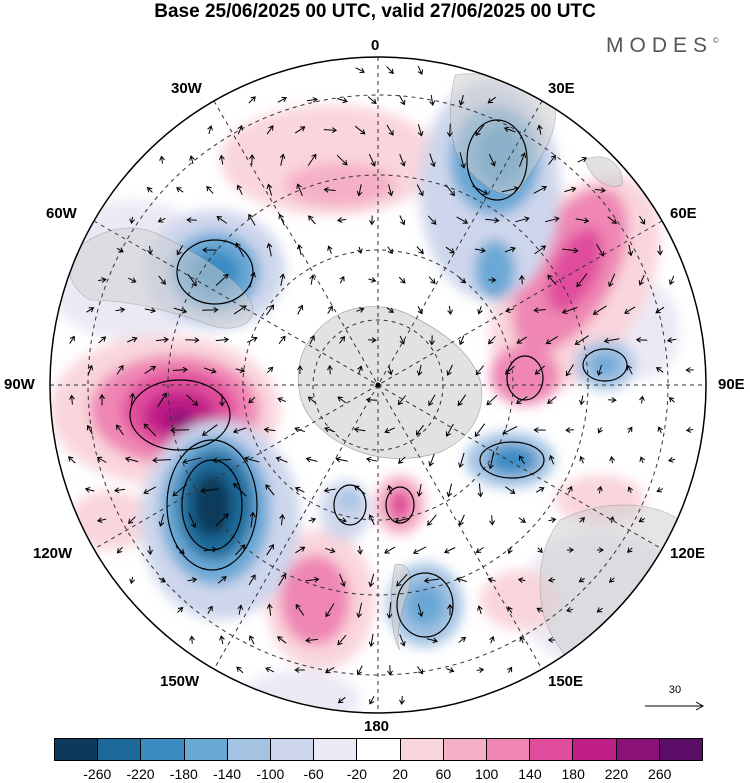  I want to click on colorbar-tick-label: -180, so click(183, 774).